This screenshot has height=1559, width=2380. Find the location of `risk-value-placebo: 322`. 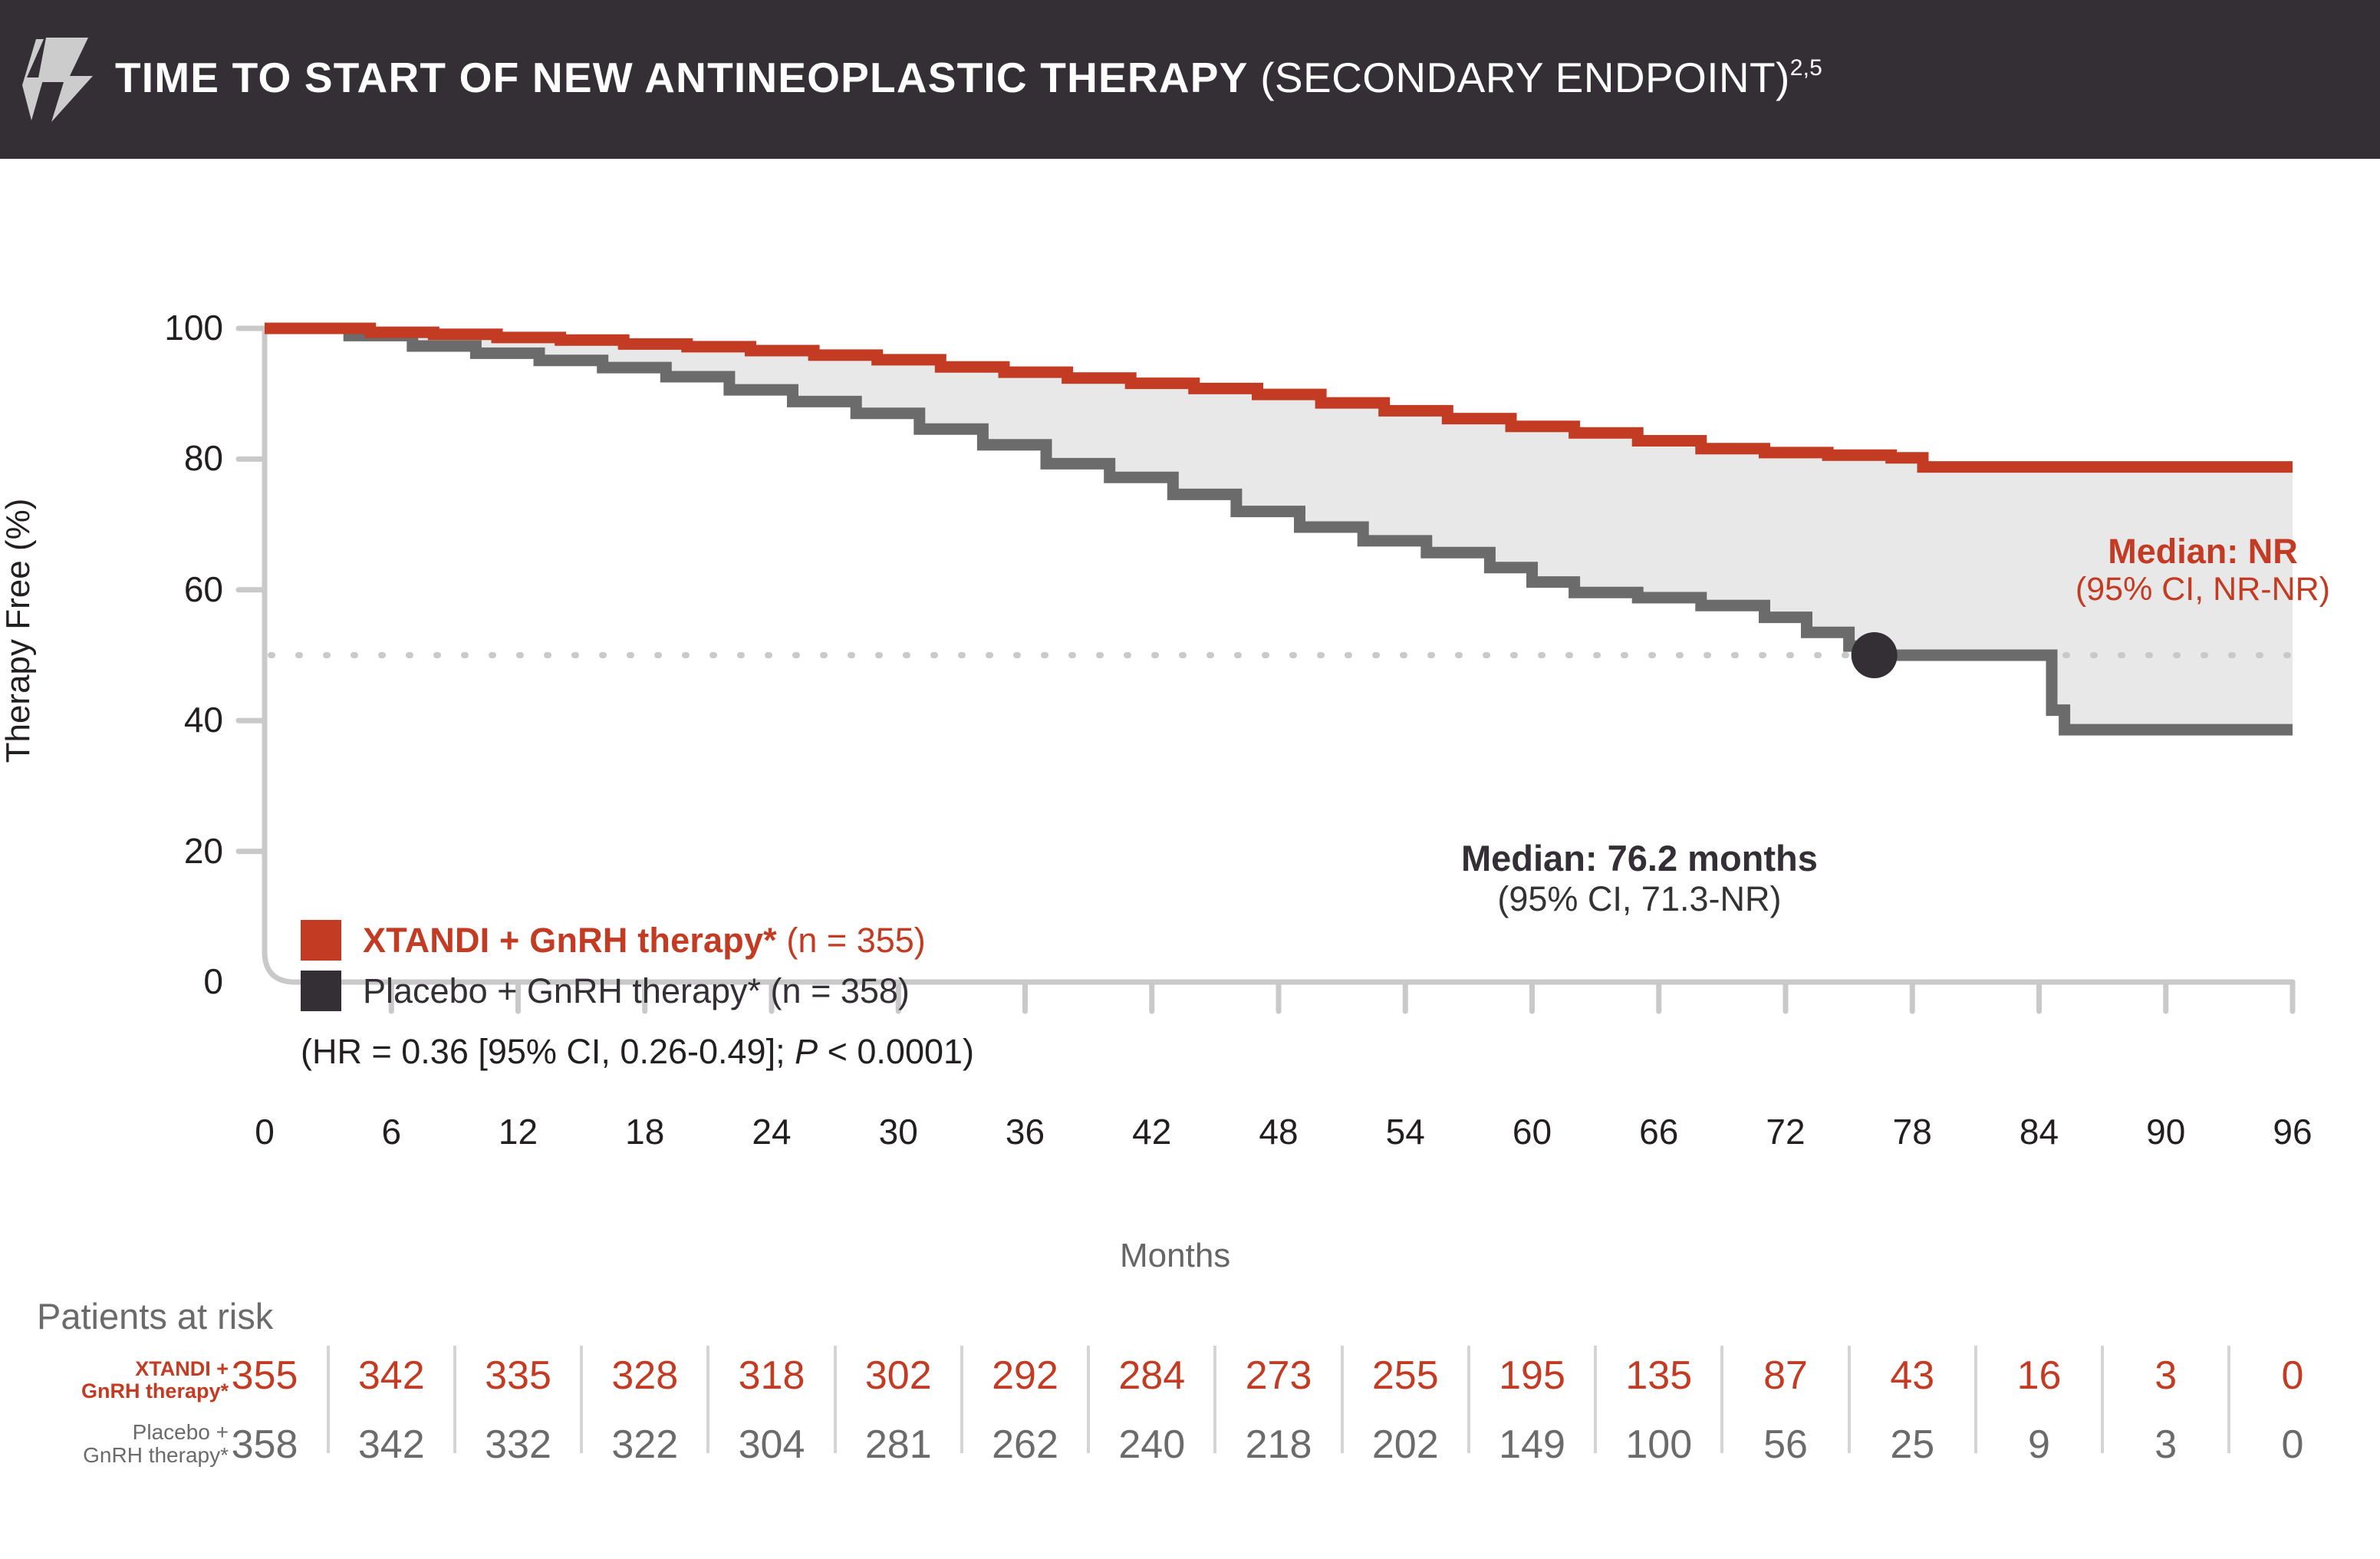

risk-value-placebo: 322 is located at coordinates (645, 1444).